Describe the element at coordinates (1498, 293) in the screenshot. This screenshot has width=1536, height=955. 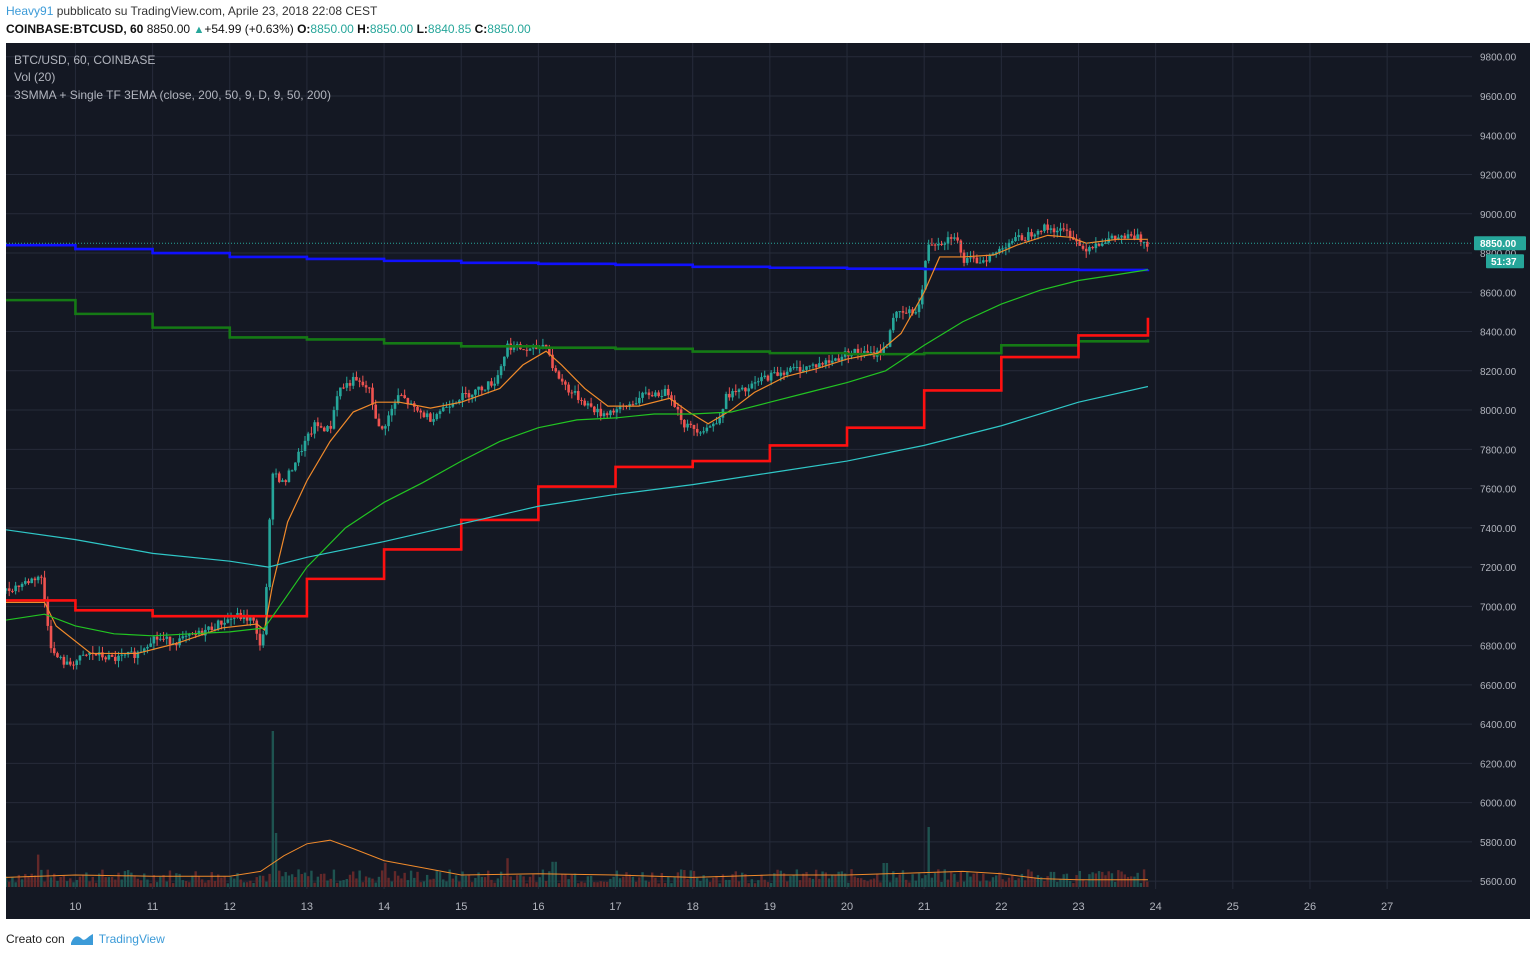
I see `y-tick-label: 8600.00` at that location.